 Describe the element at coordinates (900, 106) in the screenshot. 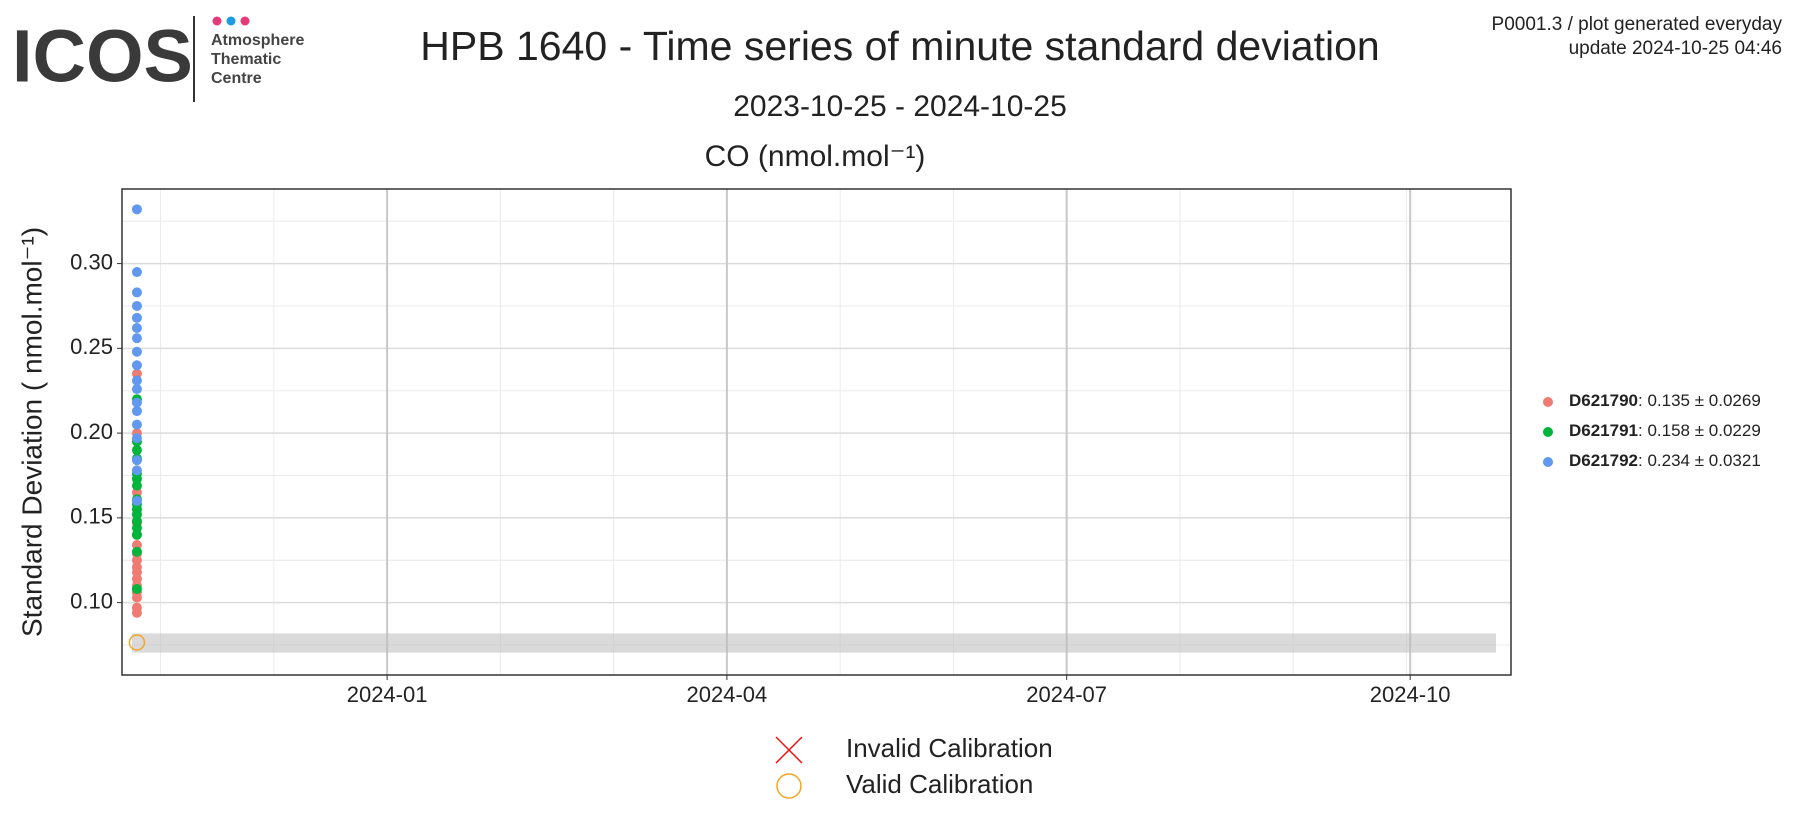

I see `chart-subtitle: 2023-10-25 - 2024-10-25` at that location.